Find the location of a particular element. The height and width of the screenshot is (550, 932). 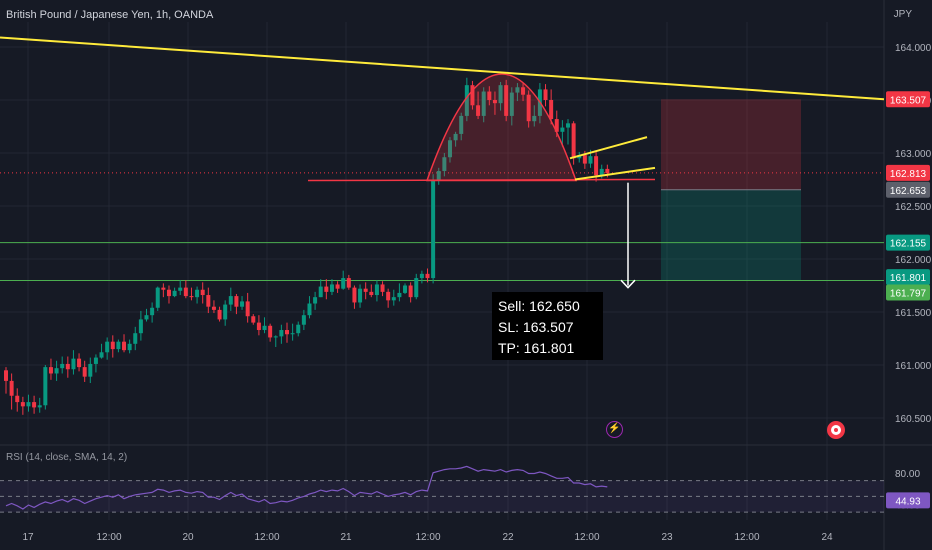

economic-event-icon is located at coordinates (836, 430).